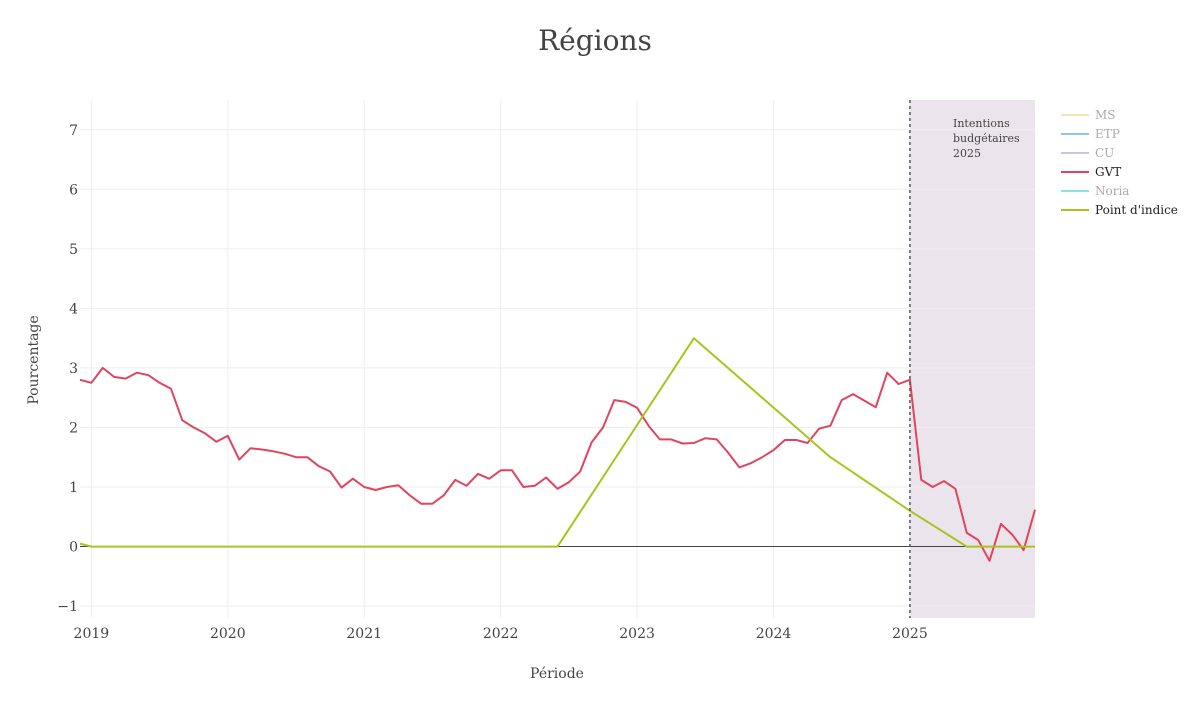 This screenshot has width=1190, height=704. Describe the element at coordinates (73, 428) in the screenshot. I see `y-tick-label: 2` at that location.